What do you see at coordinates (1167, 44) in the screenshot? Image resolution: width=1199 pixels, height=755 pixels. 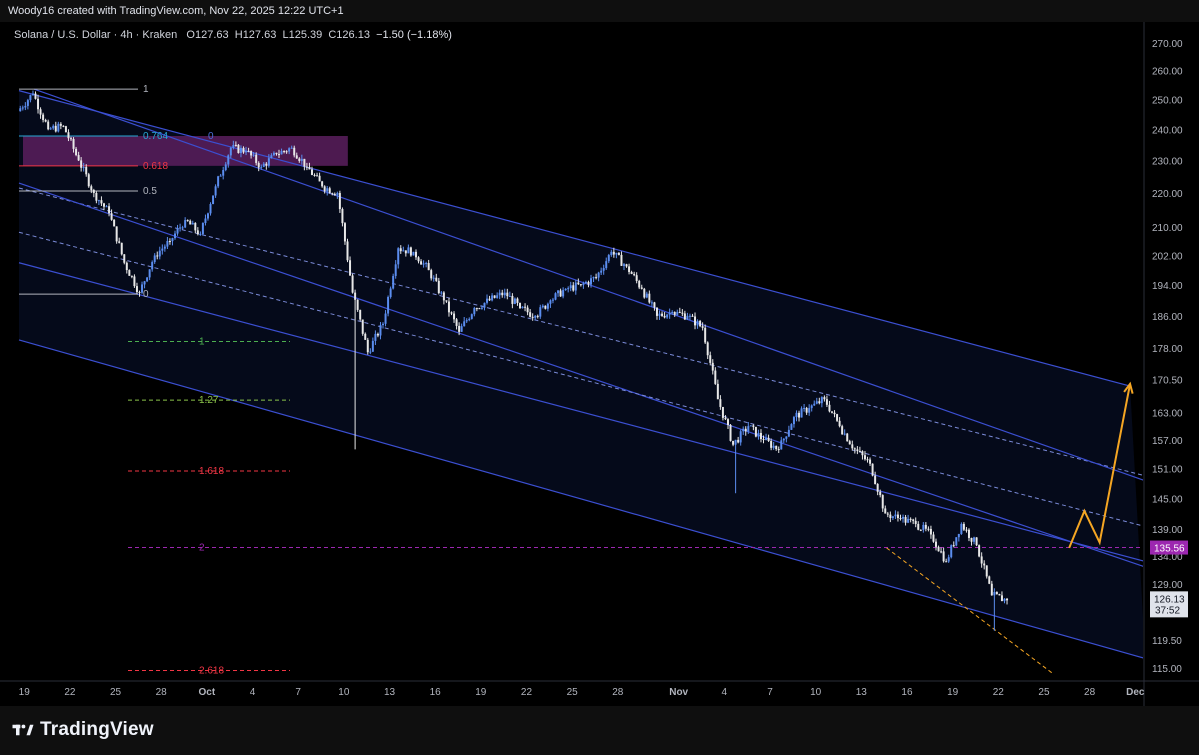 I see `y-axis-tick-label: 270.00` at bounding box center [1167, 44].